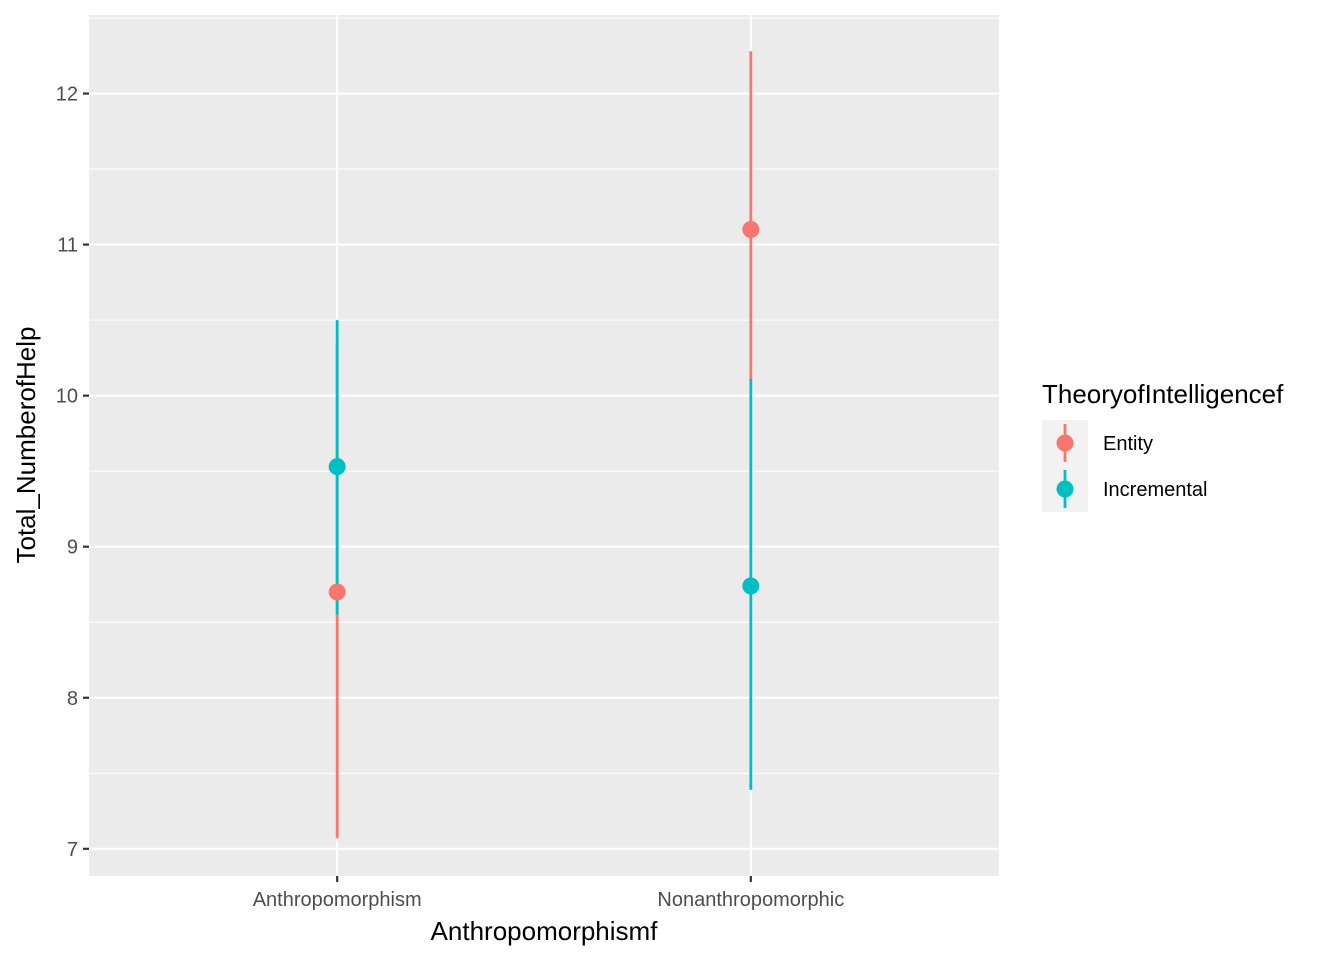 The image size is (1344, 960). What do you see at coordinates (72, 699) in the screenshot?
I see `y-tick-label: 8` at bounding box center [72, 699].